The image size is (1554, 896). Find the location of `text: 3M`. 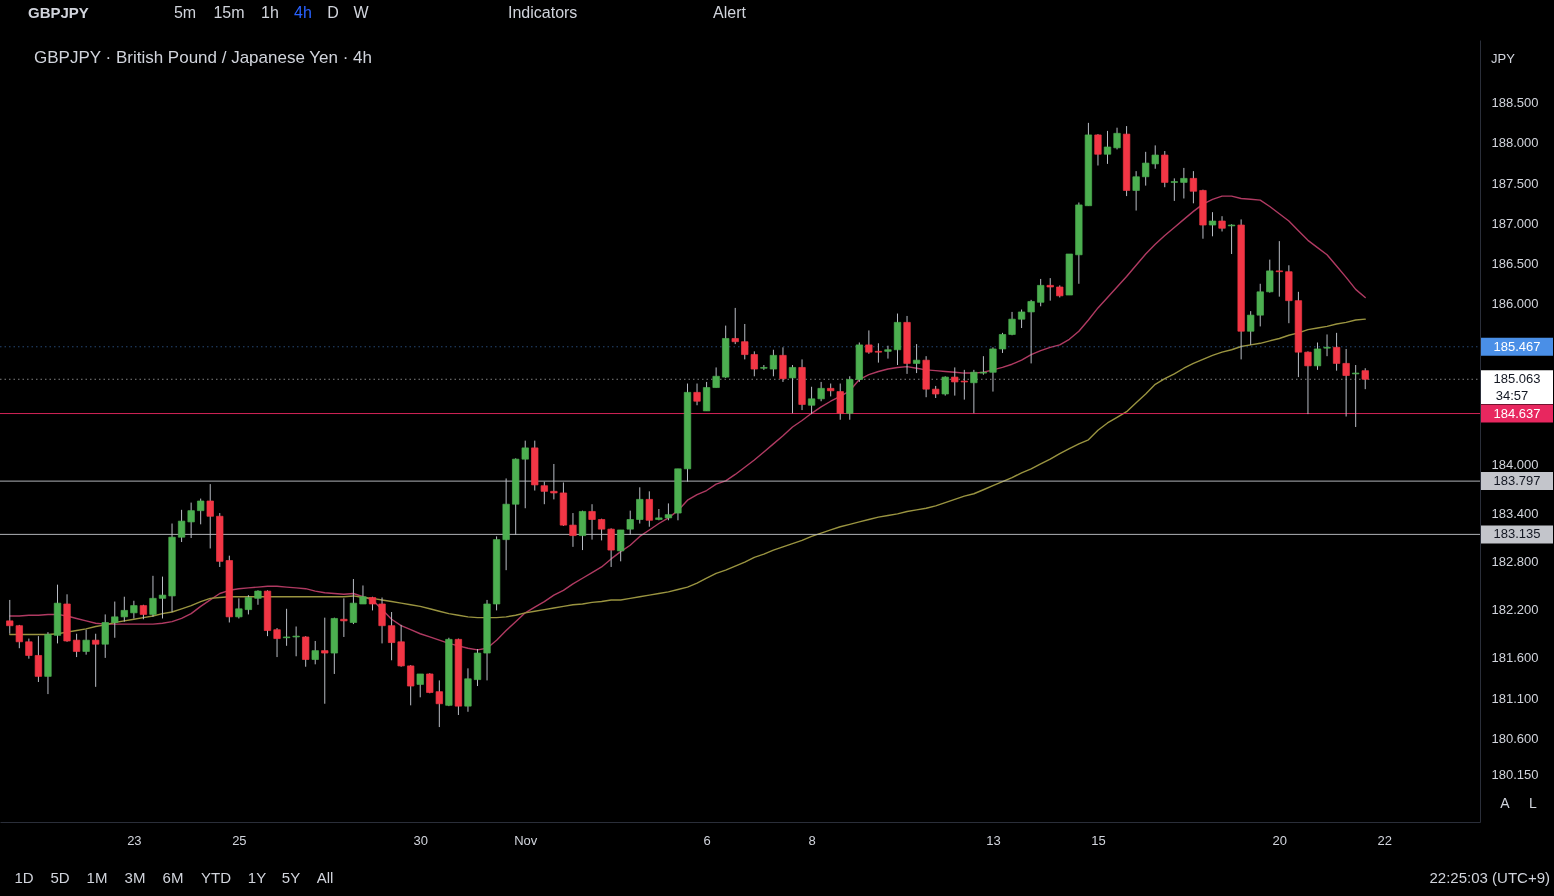

text: 3M is located at coordinates (135, 877).